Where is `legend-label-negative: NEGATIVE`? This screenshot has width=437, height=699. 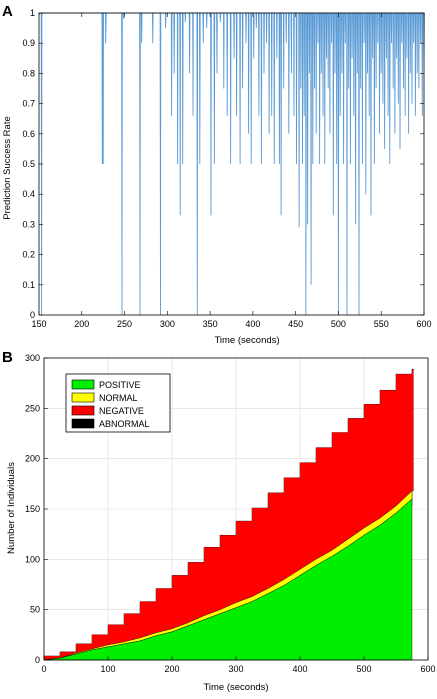 legend-label-negative: NEGATIVE is located at coordinates (121, 411).